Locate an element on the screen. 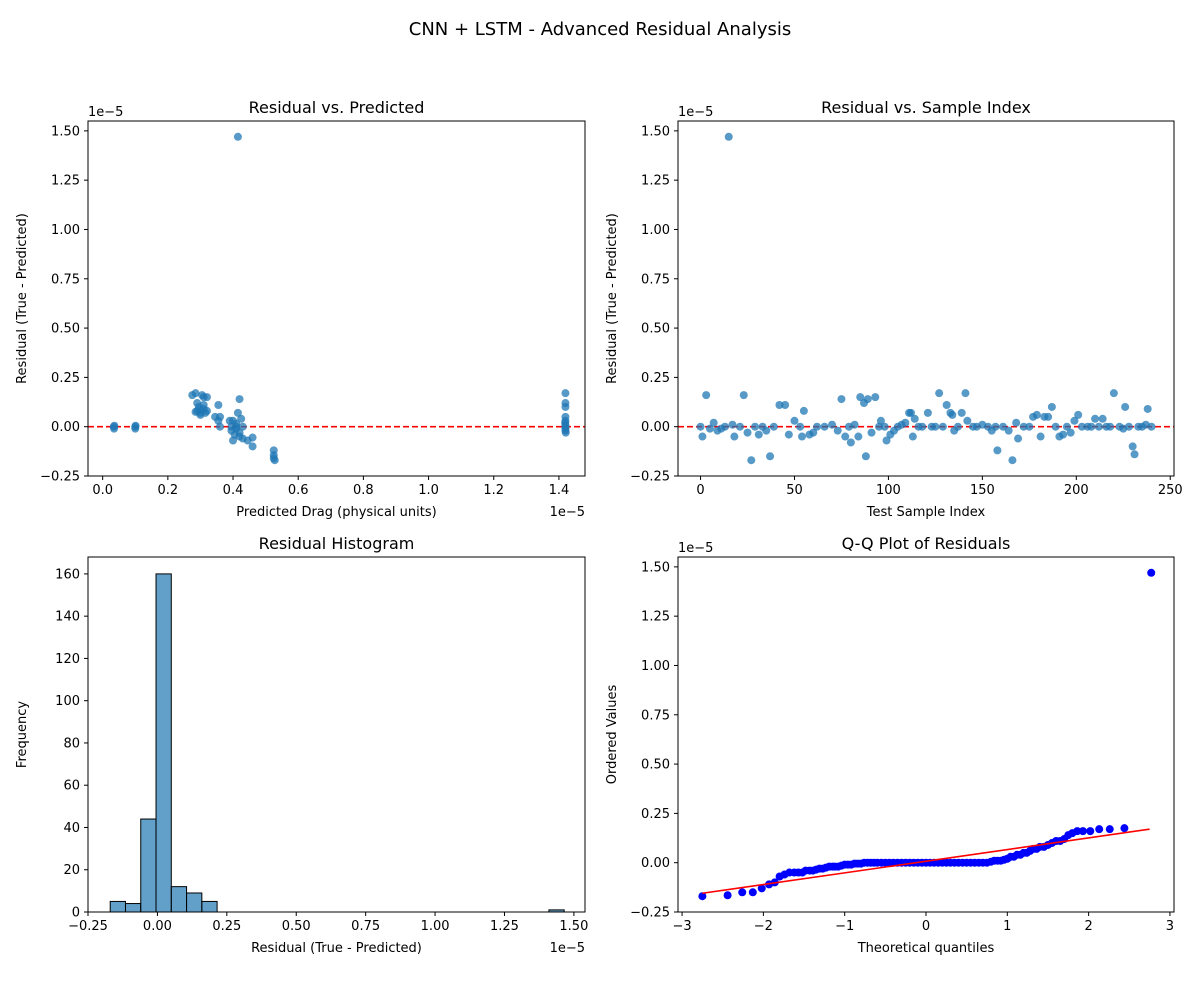 The height and width of the screenshot is (1000, 1200). x-axis-label: Test Sample Index is located at coordinates (926, 512).